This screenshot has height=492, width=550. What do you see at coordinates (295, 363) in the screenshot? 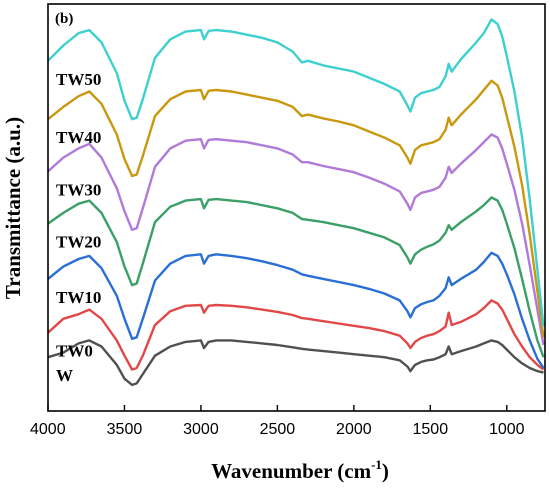
I see `series-line-w` at bounding box center [295, 363].